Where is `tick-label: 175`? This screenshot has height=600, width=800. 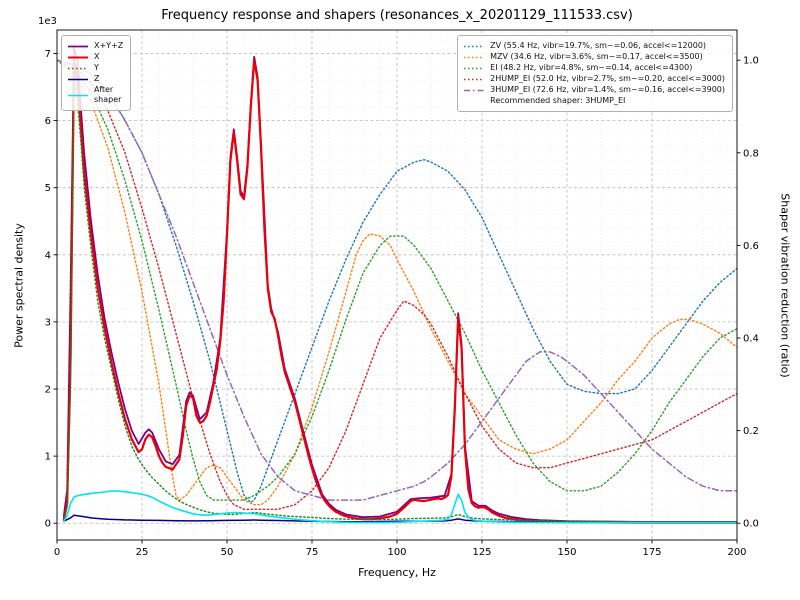 tick-label: 175 is located at coordinates (651, 552).